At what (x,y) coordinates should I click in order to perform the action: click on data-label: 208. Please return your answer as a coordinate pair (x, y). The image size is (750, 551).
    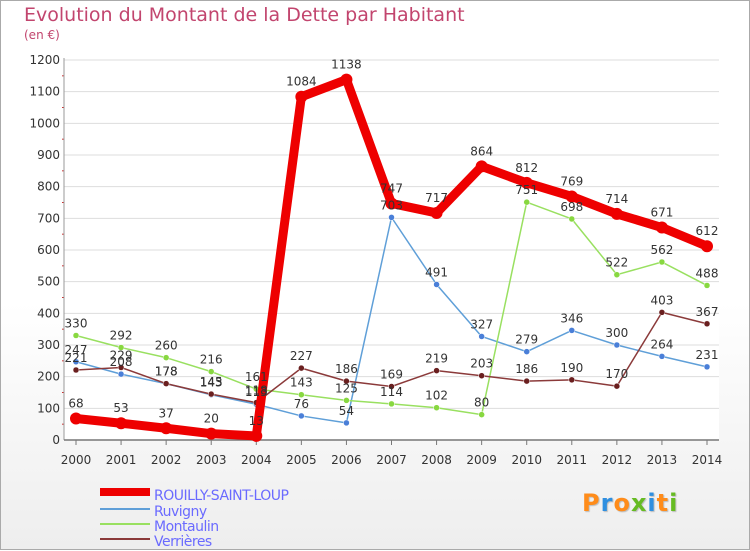
    Looking at the image, I should click on (121, 362).